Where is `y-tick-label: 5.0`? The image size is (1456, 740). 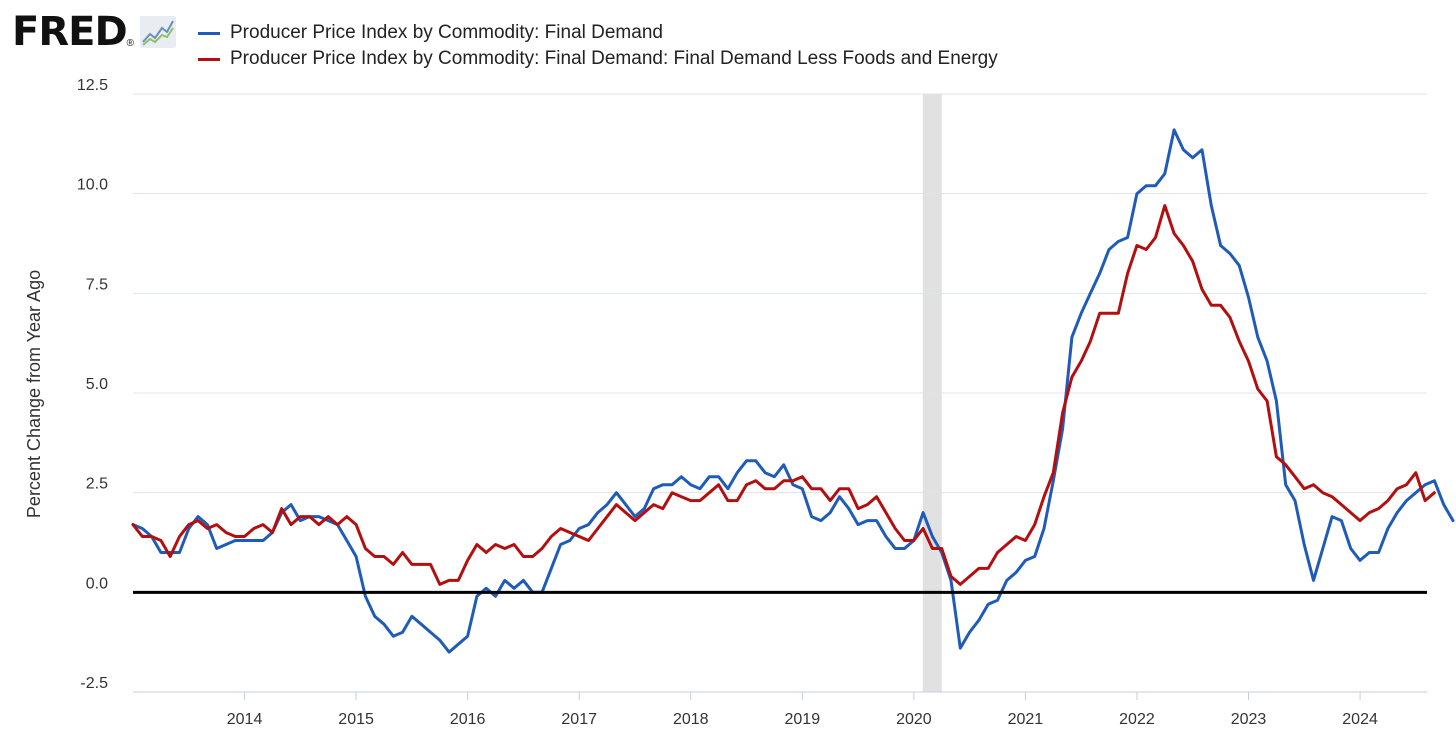 y-tick-label: 5.0 is located at coordinates (97, 384).